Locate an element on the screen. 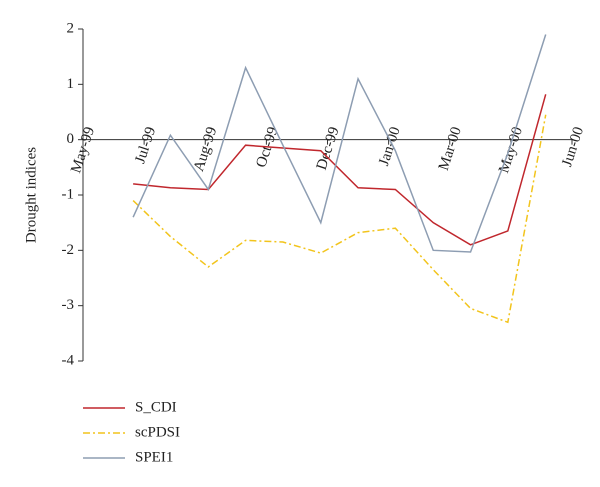 The image size is (600, 487). legend-label: SPEI1 is located at coordinates (154, 457).